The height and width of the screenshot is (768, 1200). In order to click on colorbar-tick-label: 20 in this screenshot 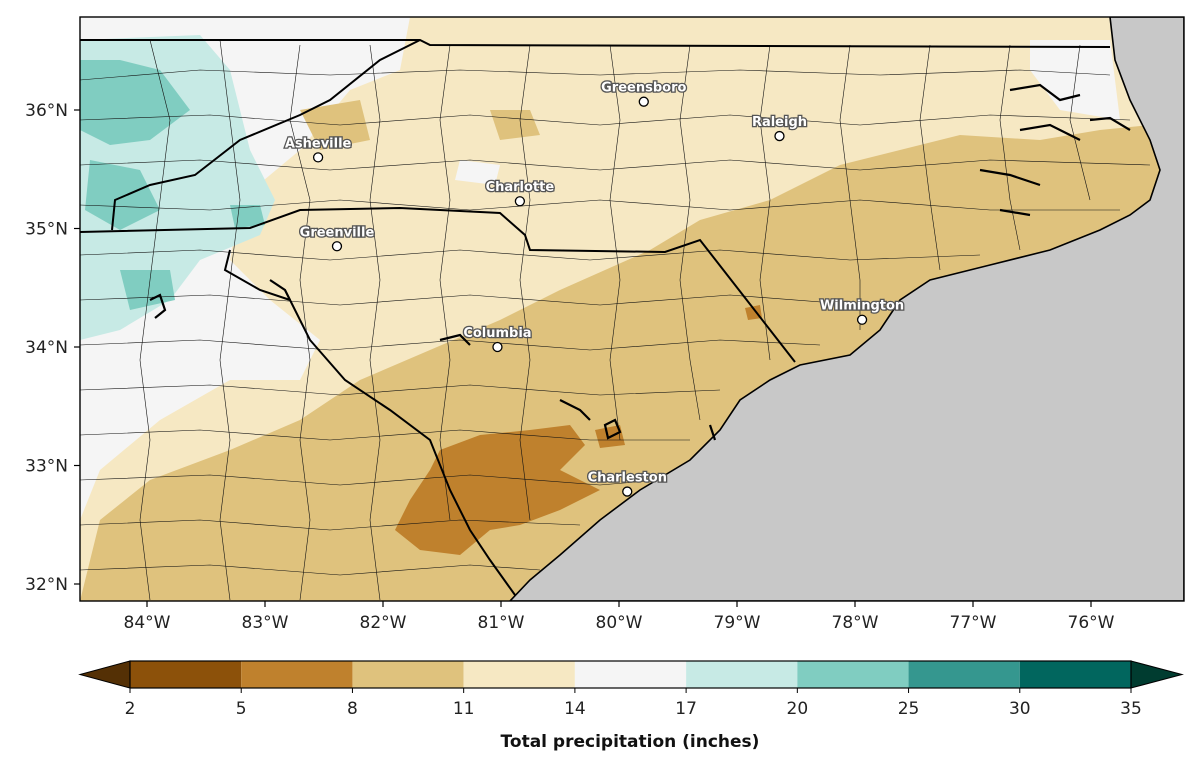, I will do `click(798, 709)`.